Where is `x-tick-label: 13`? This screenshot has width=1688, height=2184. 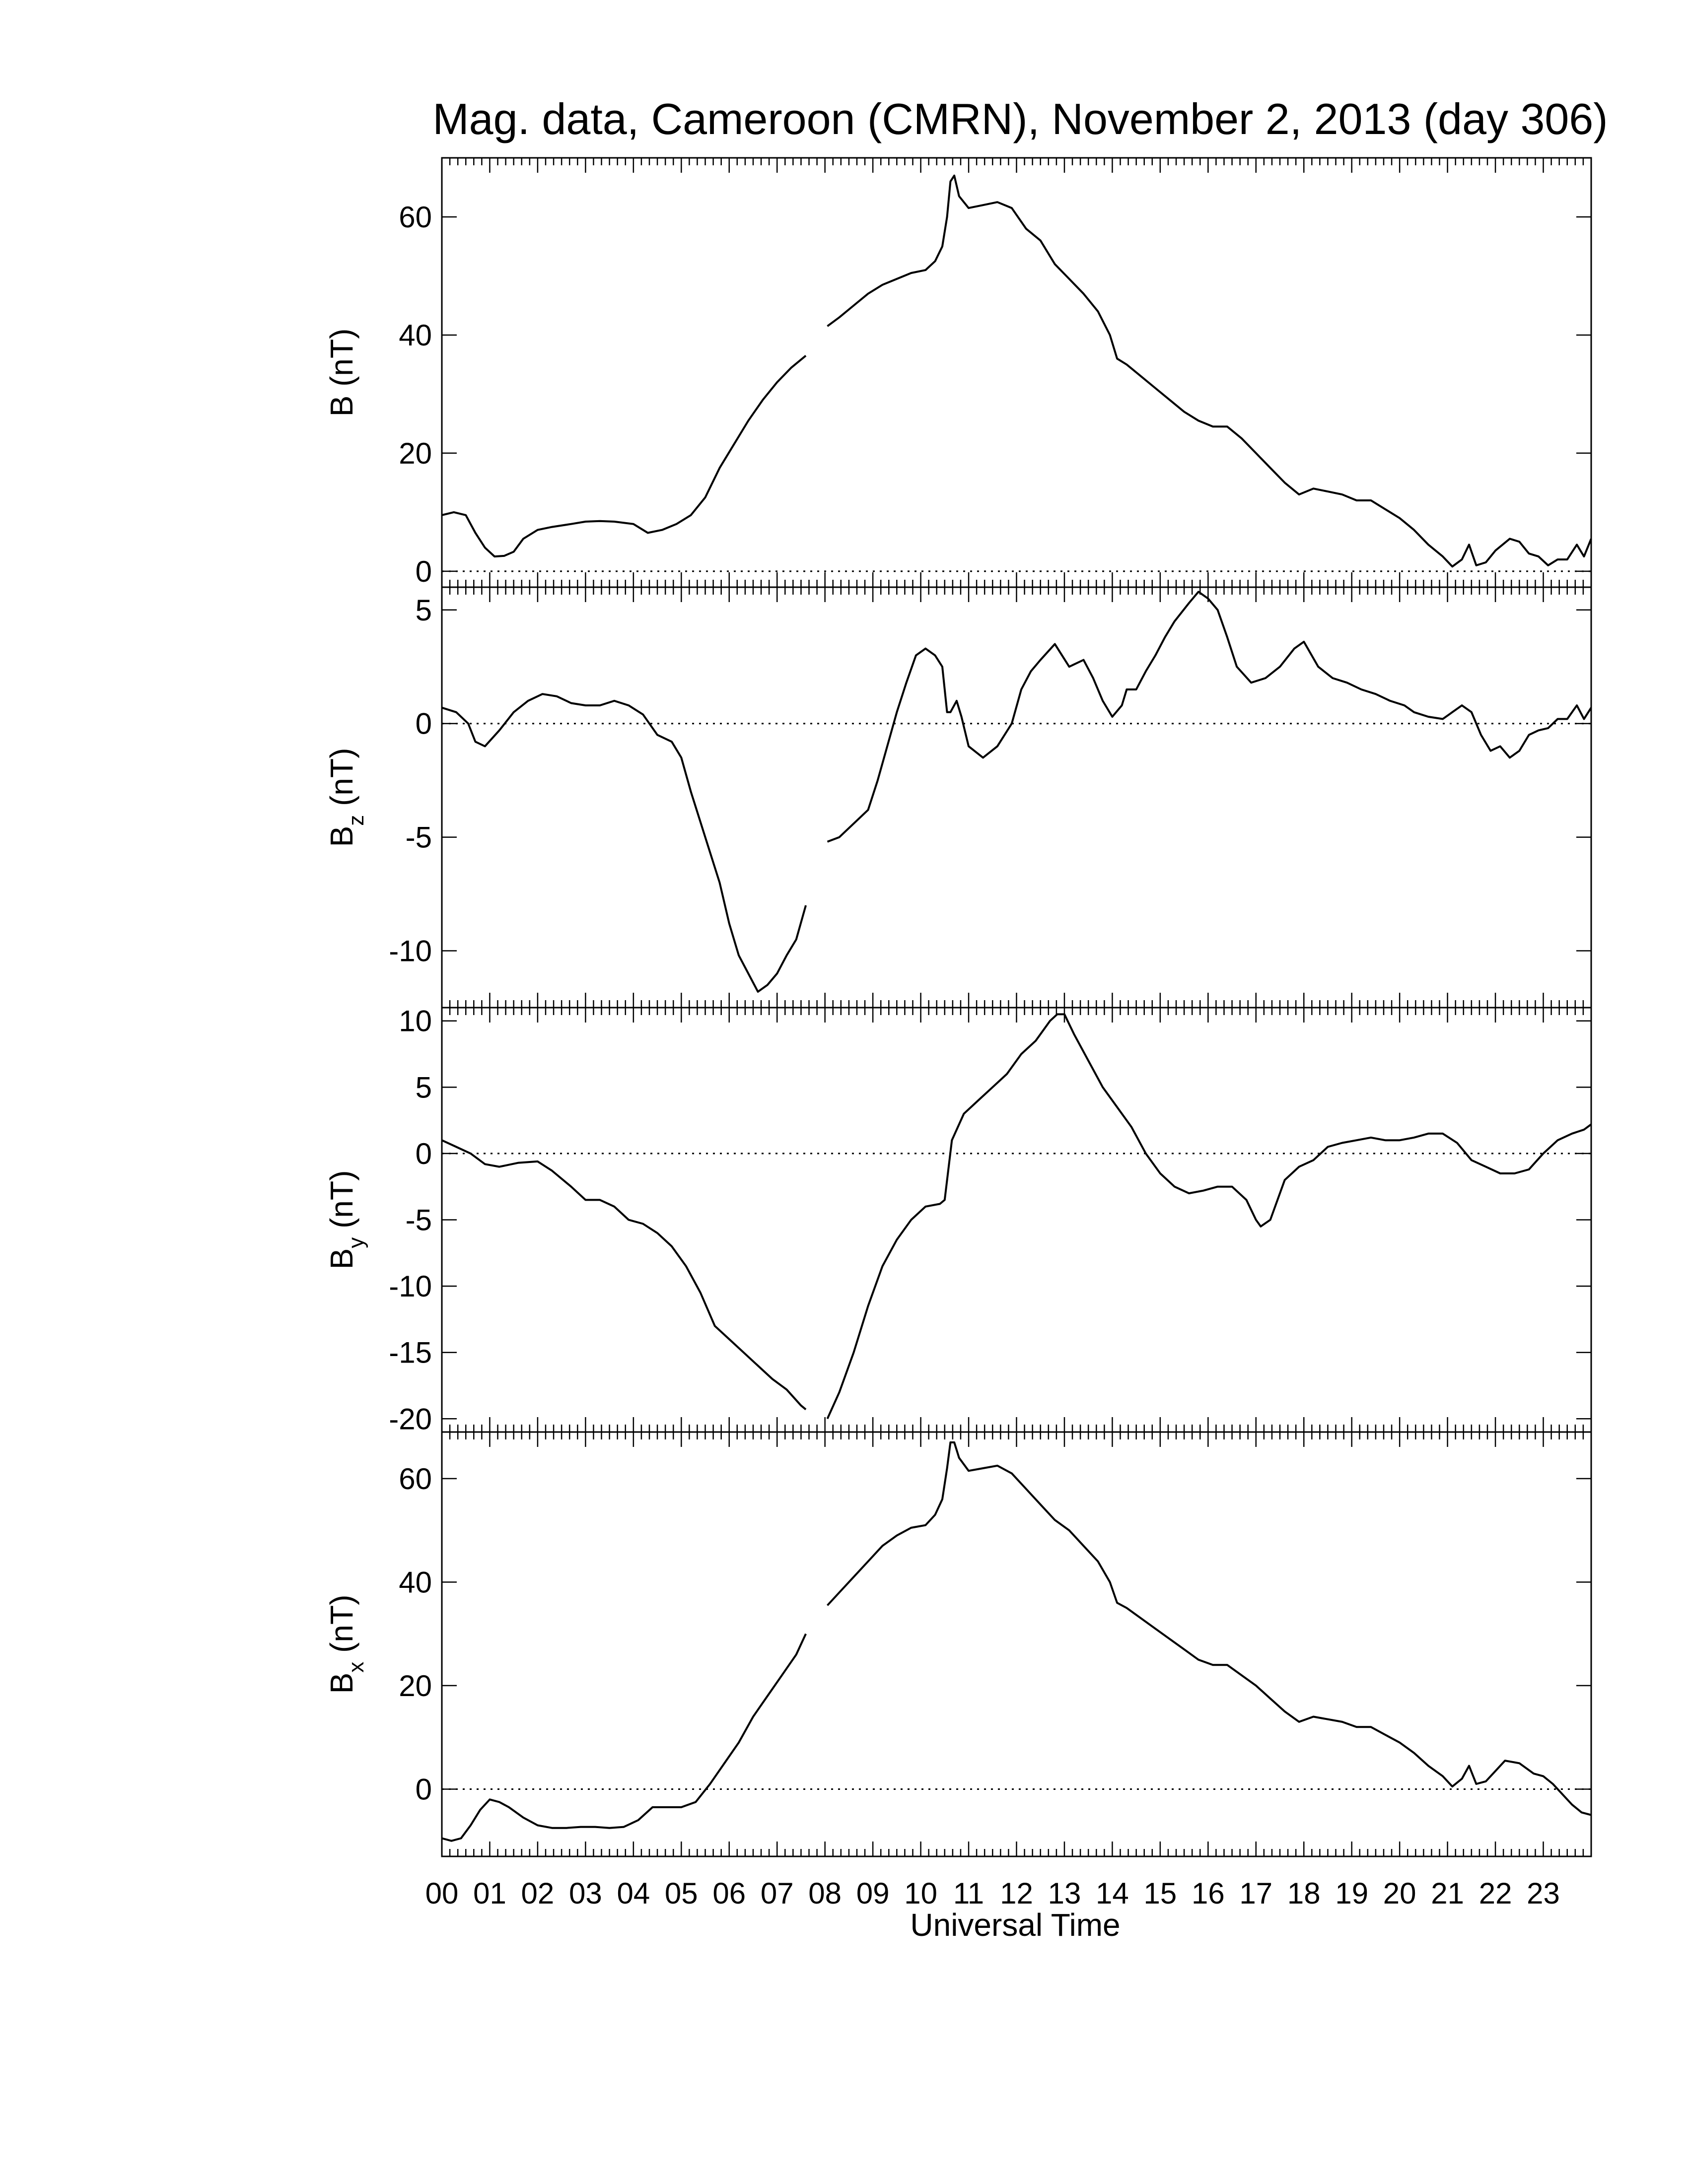 x-tick-label: 13 is located at coordinates (1064, 1893).